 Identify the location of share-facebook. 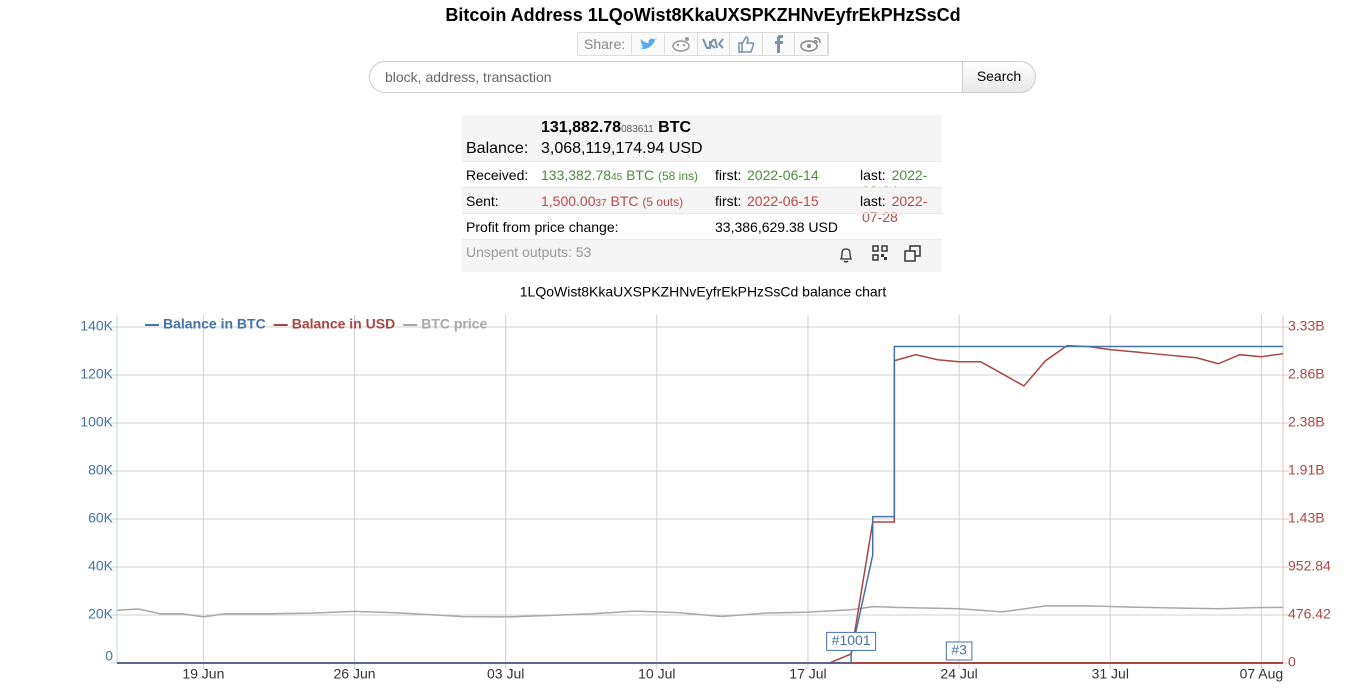
(779, 44).